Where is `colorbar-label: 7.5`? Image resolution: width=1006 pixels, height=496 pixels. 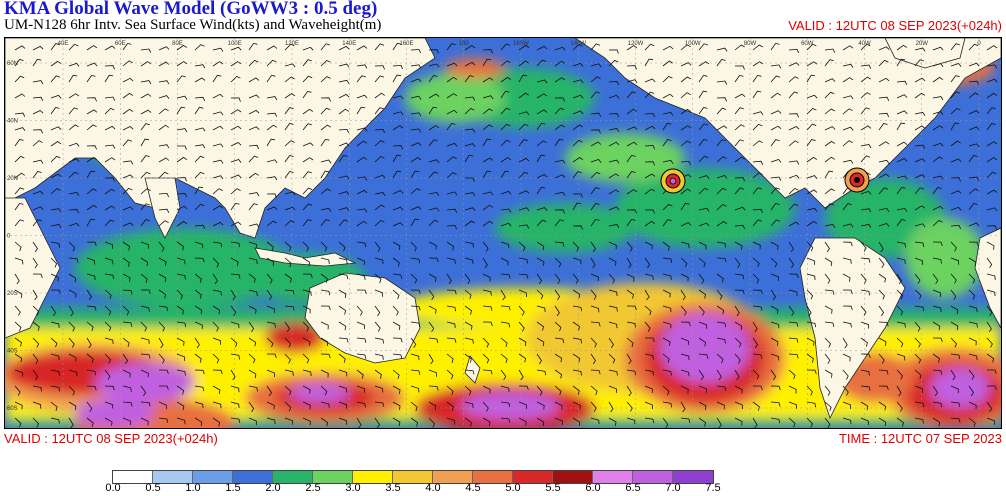
colorbar-label: 7.5 is located at coordinates (713, 488).